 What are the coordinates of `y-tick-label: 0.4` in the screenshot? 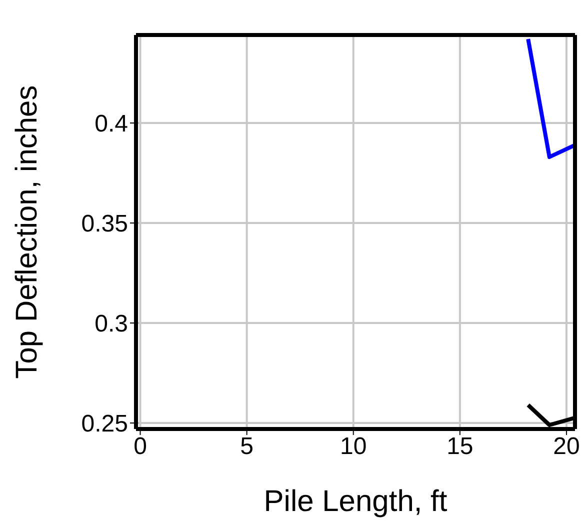 It's located at (111, 124).